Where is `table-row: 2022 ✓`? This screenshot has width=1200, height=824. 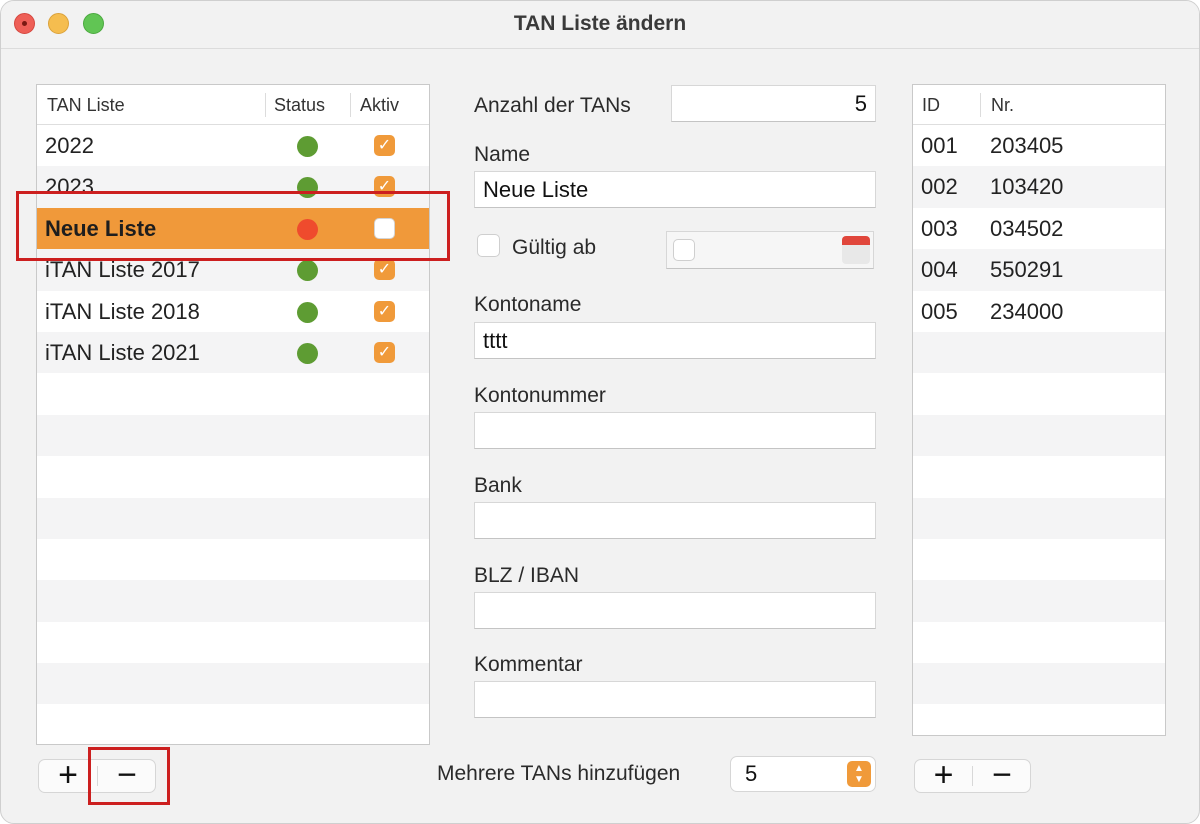
table-row: 2022 ✓ is located at coordinates (233, 145).